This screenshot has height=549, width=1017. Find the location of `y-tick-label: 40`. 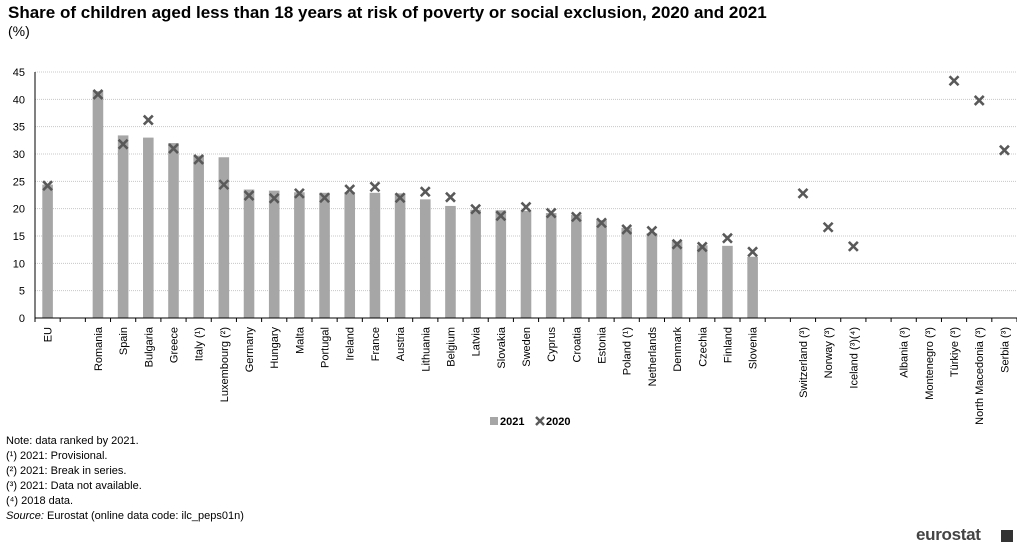

y-tick-label: 40 is located at coordinates (19, 100).